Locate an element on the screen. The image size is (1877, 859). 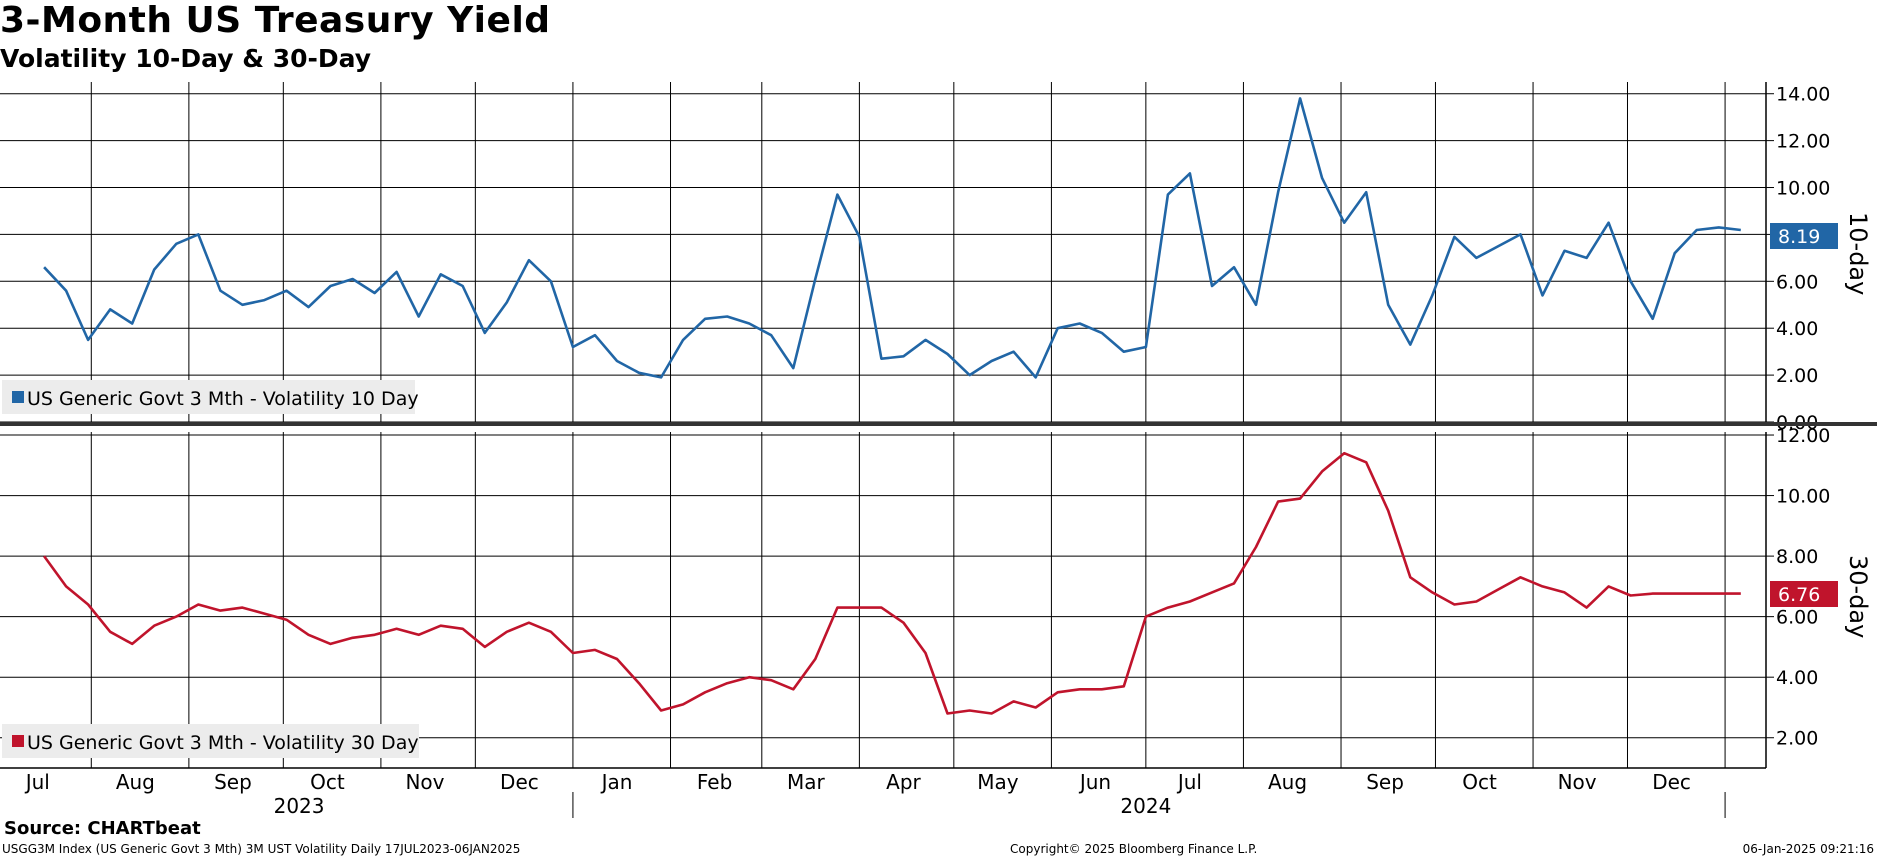
x-tick-label: Apr is located at coordinates (903, 782).